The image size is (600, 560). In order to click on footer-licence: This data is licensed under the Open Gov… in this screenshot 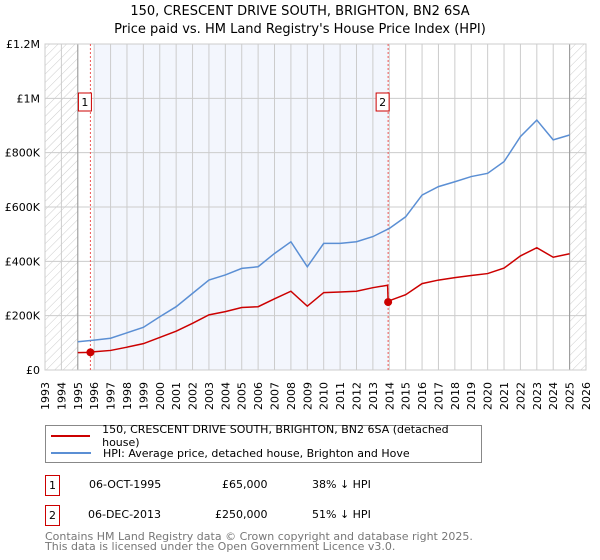, I will do `click(220, 546)`.